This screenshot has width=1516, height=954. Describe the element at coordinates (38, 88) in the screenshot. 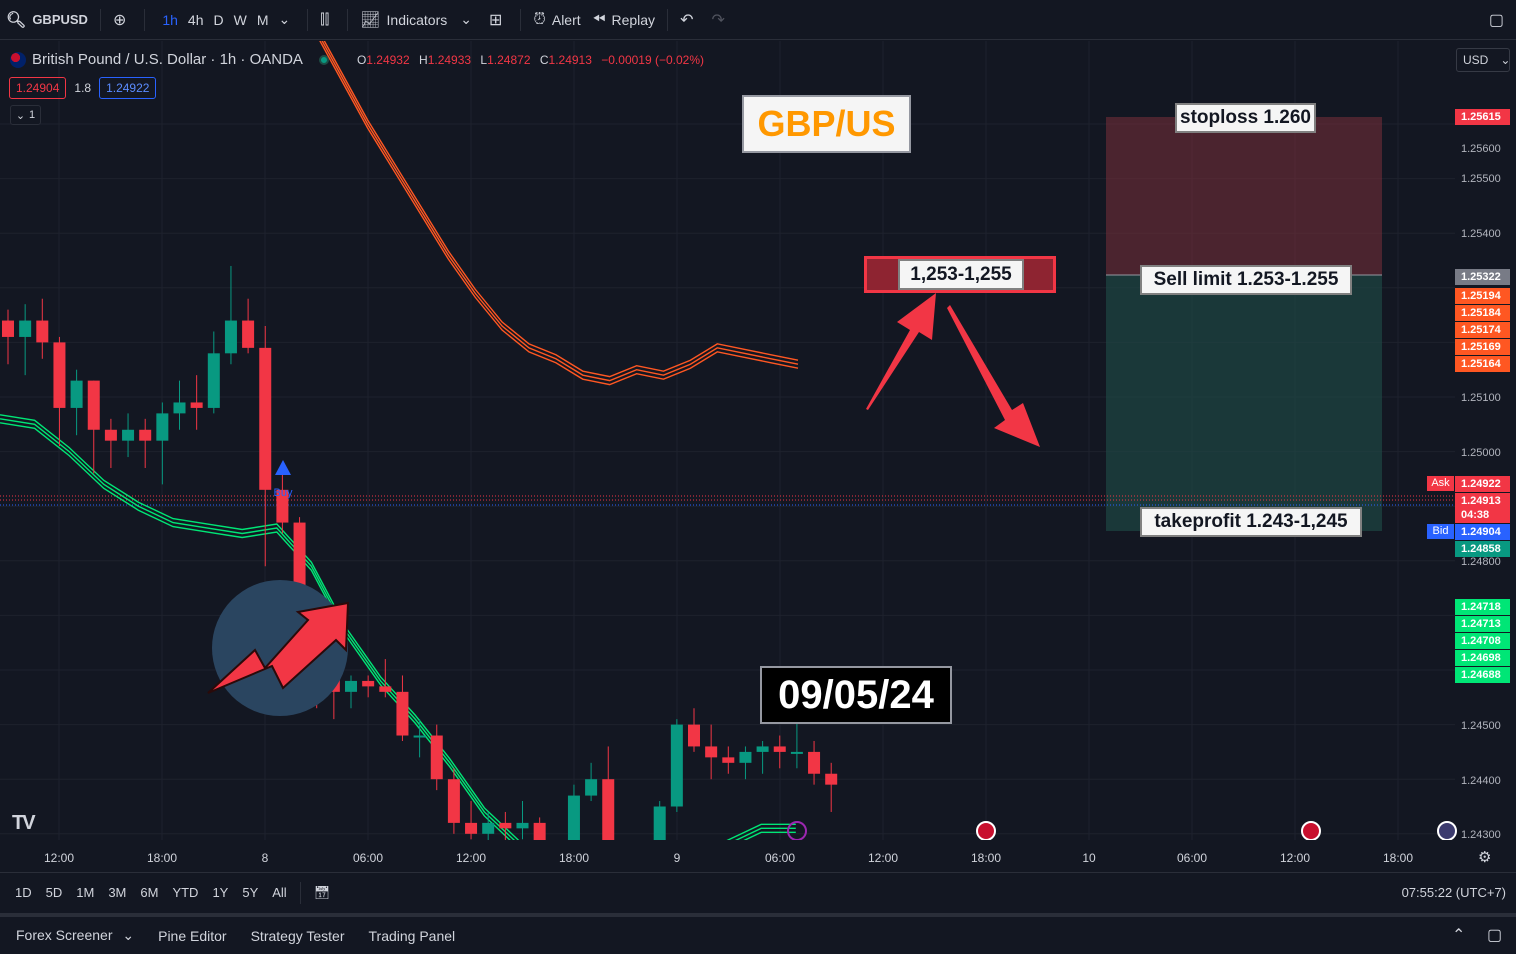

I see `sell-quote-button: 1.24904` at that location.